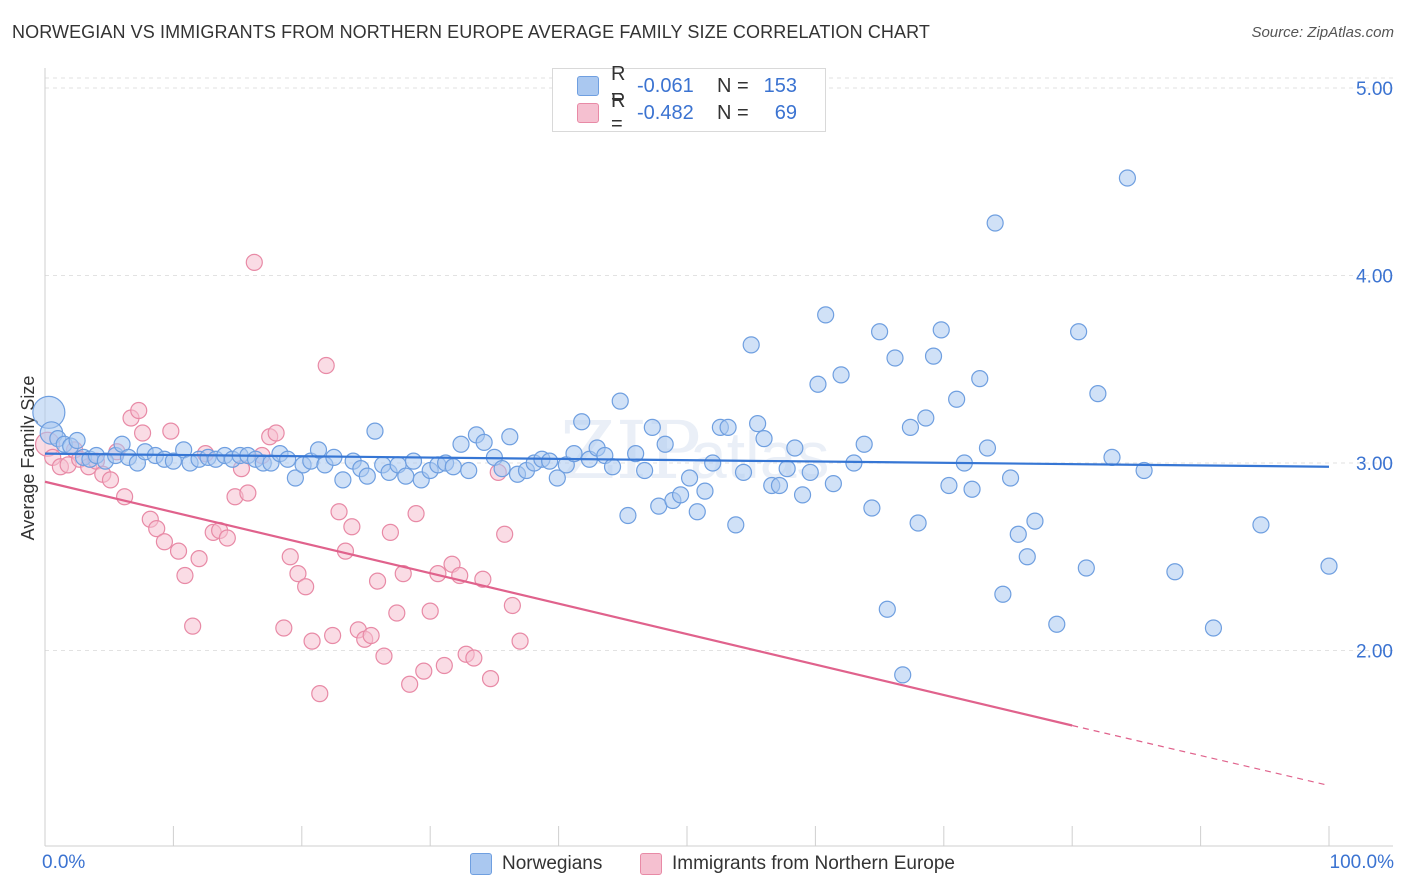 This screenshot has height=892, width=1406. Describe the element at coordinates (64, 862) in the screenshot. I see `x-min-label: 0.0%` at that location.